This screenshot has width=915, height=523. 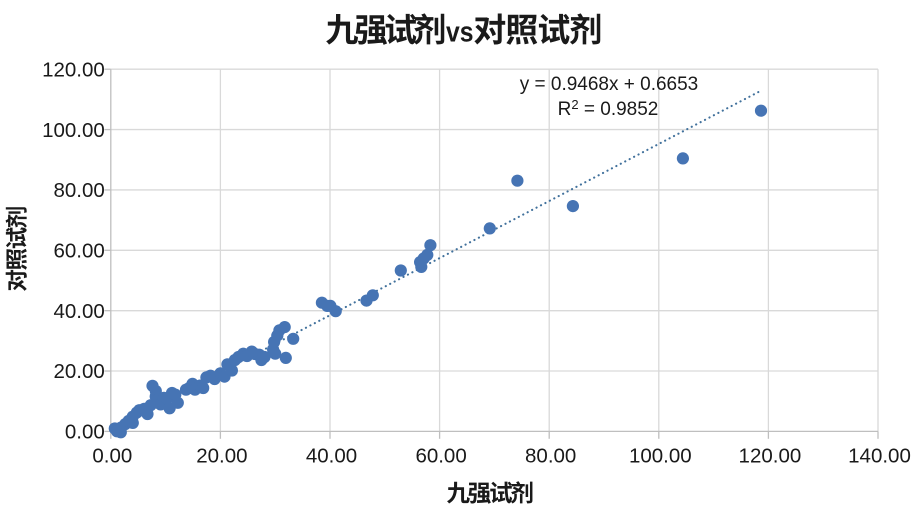 What do you see at coordinates (460, 33) in the screenshot?
I see `svg-text: vs` at bounding box center [460, 33].